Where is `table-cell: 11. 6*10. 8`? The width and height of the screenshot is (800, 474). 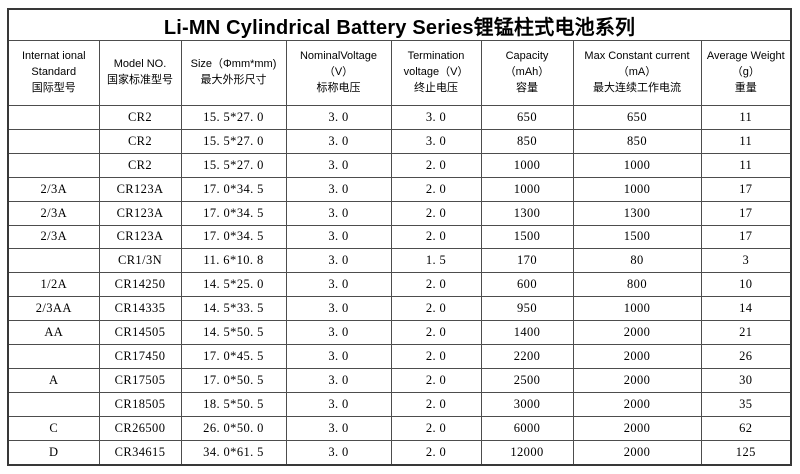
table-cell: 11. 6*10. 8 is located at coordinates (233, 261).